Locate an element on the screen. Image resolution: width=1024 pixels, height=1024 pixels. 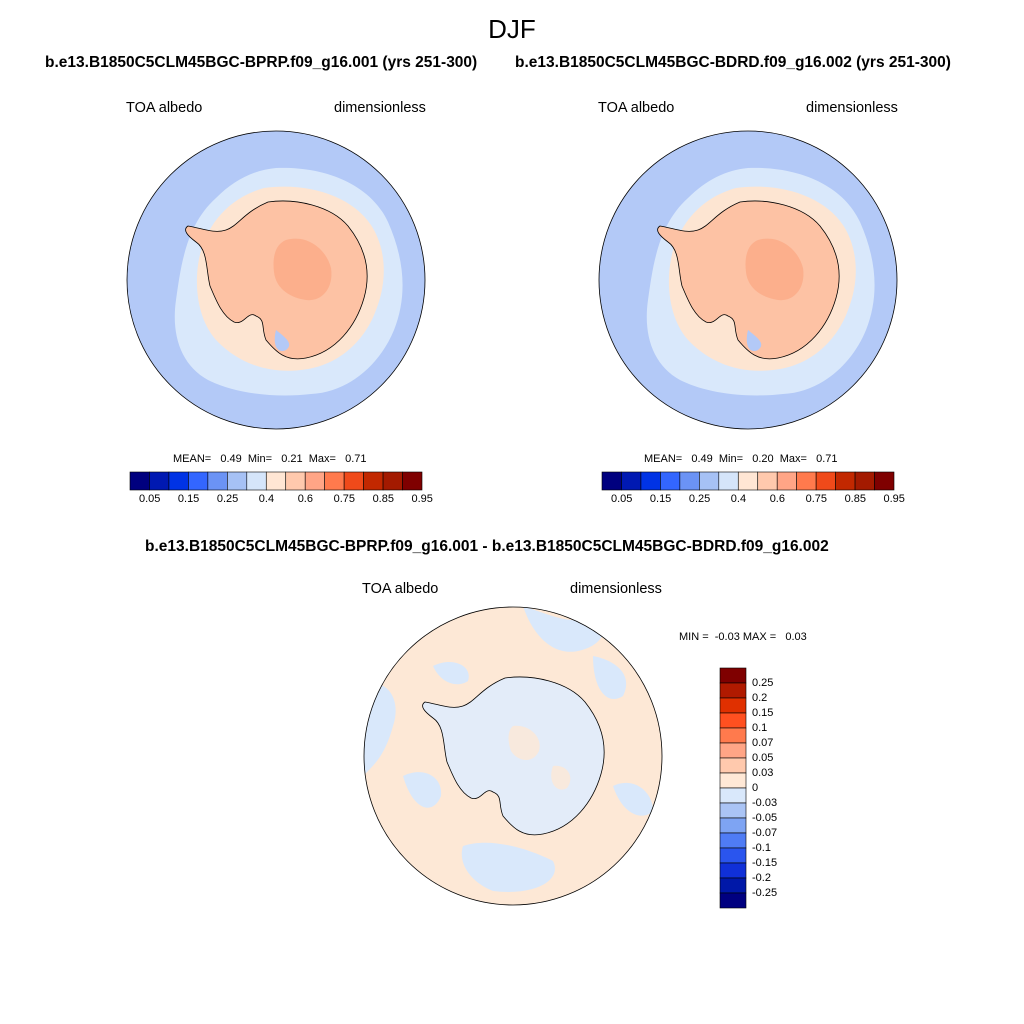
right-variable-label: TOA albedo is located at coordinates (636, 108).